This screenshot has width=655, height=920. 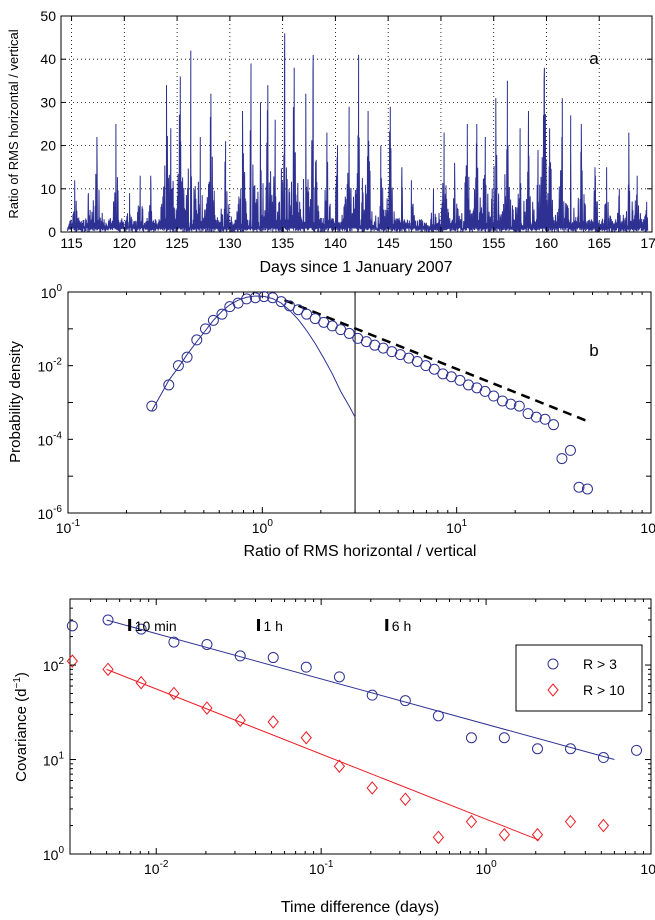 What do you see at coordinates (321, 868) in the screenshot?
I see `panel-c-x-tick-label: 10-1` at bounding box center [321, 868].